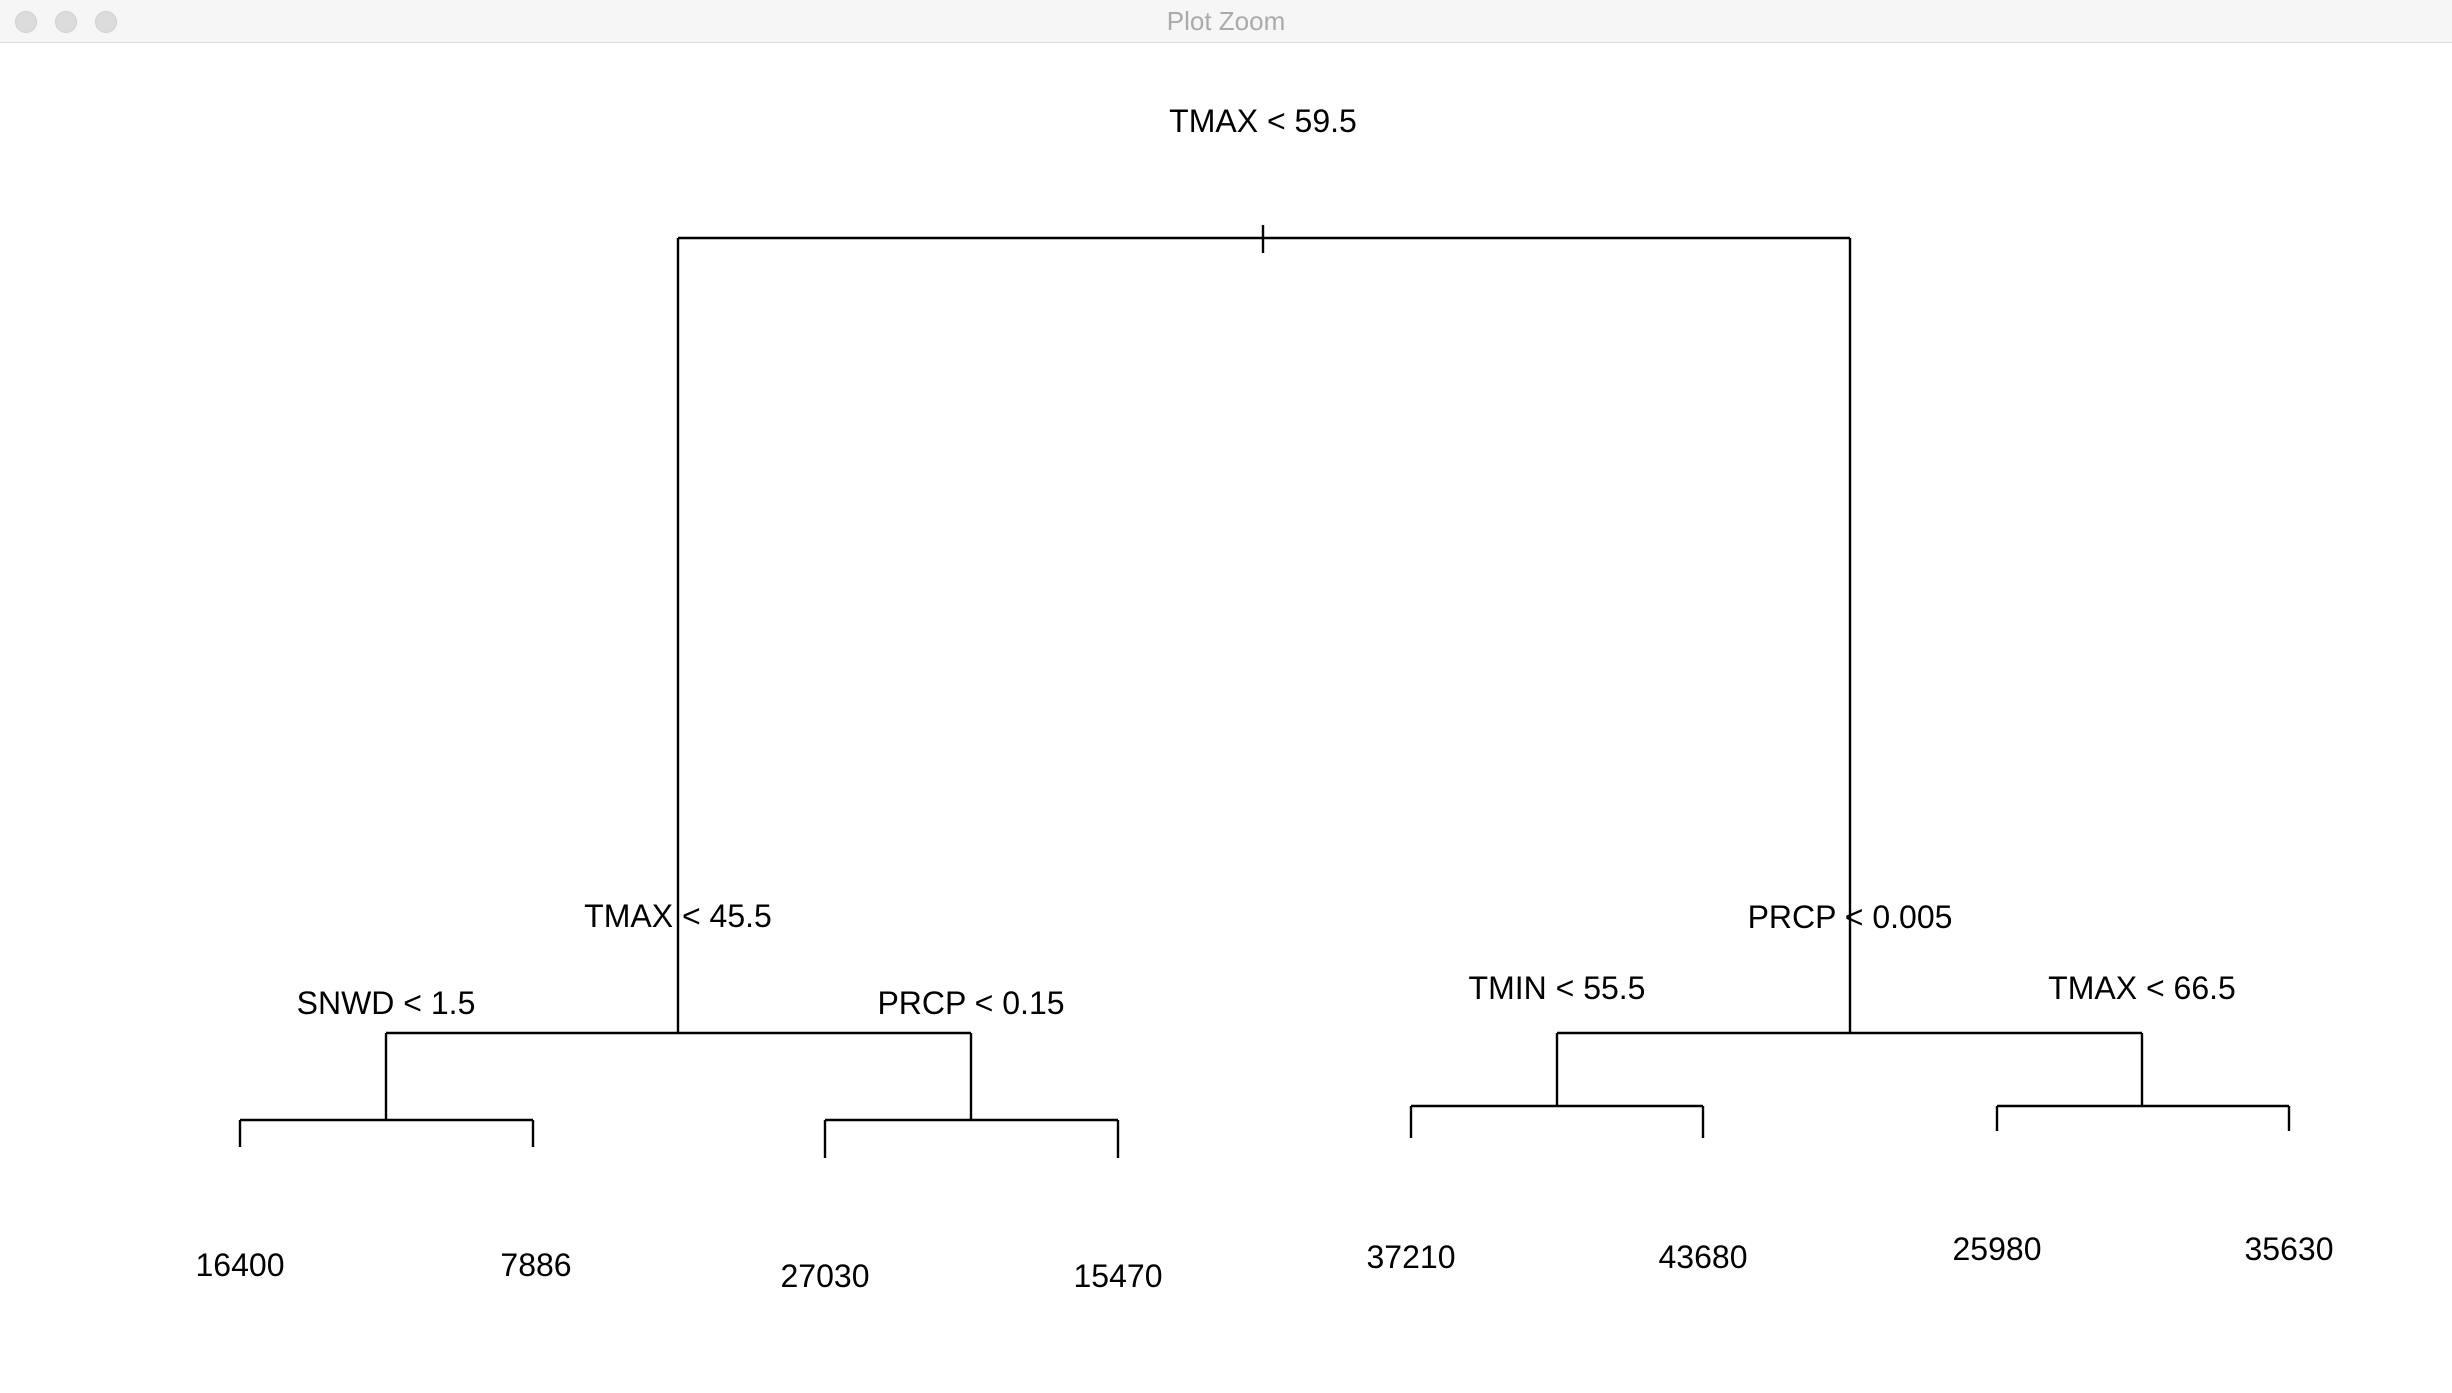 This screenshot has width=2452, height=1393. What do you see at coordinates (1411, 1257) in the screenshot?
I see `leaf-value: 37210` at bounding box center [1411, 1257].